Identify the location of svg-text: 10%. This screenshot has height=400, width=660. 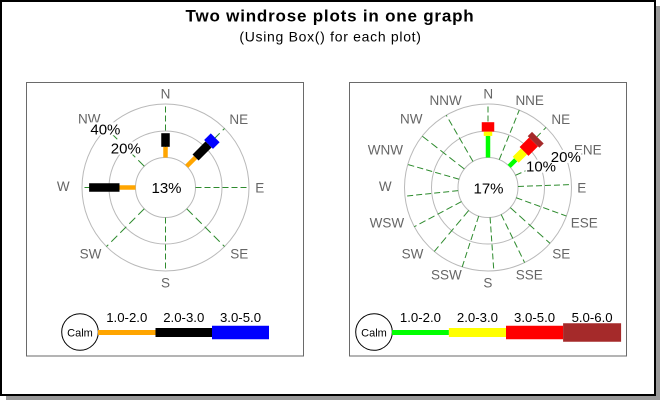
(541, 167).